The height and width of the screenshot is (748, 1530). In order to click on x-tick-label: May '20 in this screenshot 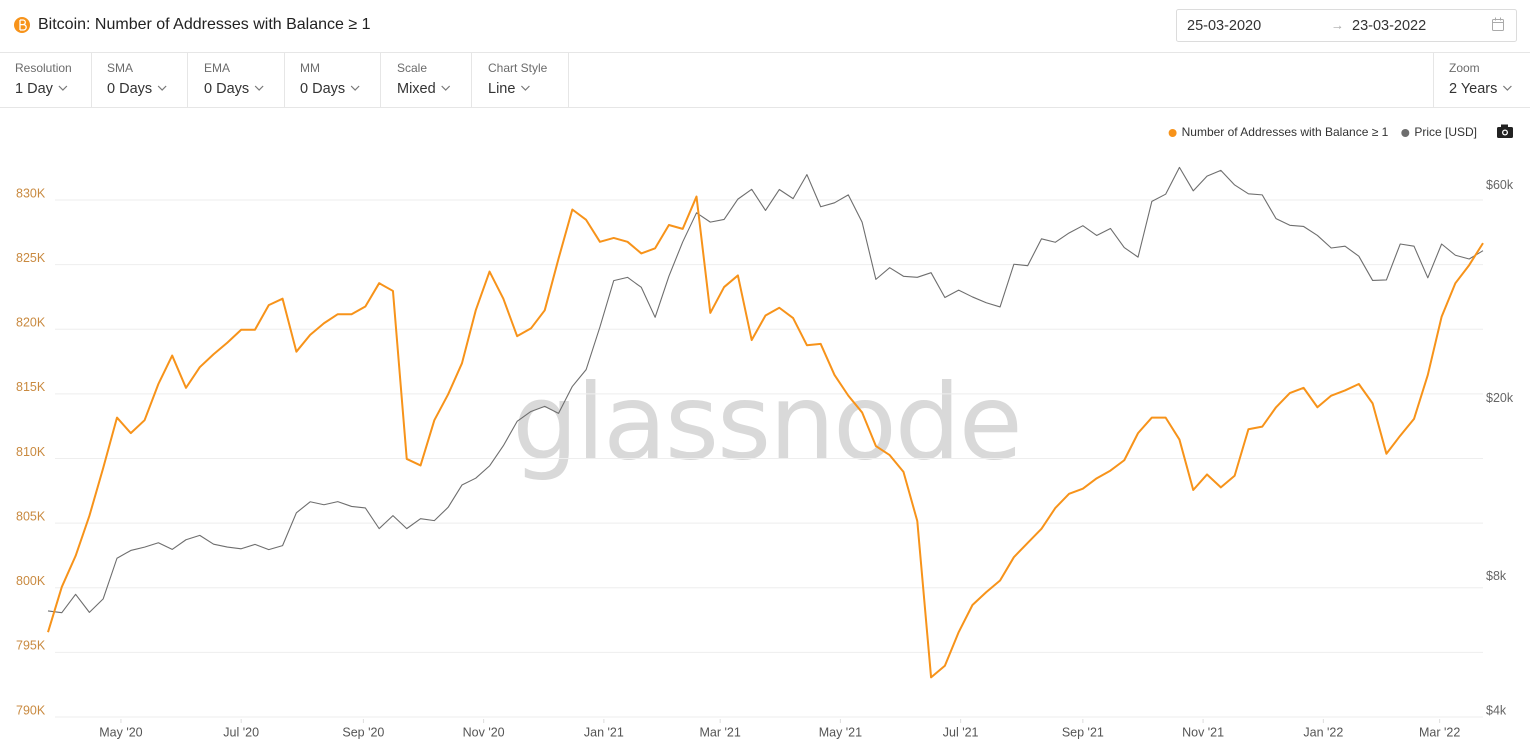, I will do `click(120, 732)`.